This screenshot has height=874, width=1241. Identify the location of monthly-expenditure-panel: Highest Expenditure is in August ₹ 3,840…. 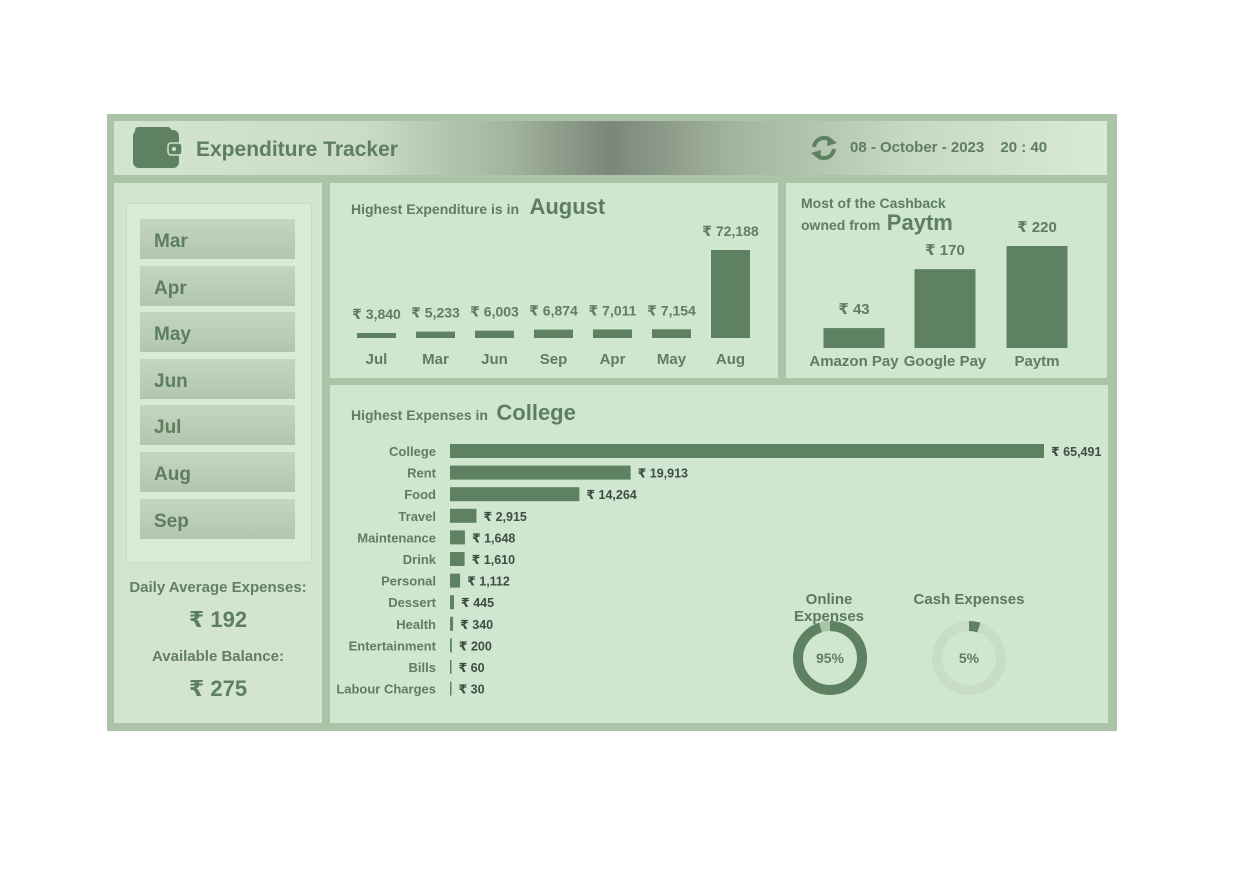
(554, 280).